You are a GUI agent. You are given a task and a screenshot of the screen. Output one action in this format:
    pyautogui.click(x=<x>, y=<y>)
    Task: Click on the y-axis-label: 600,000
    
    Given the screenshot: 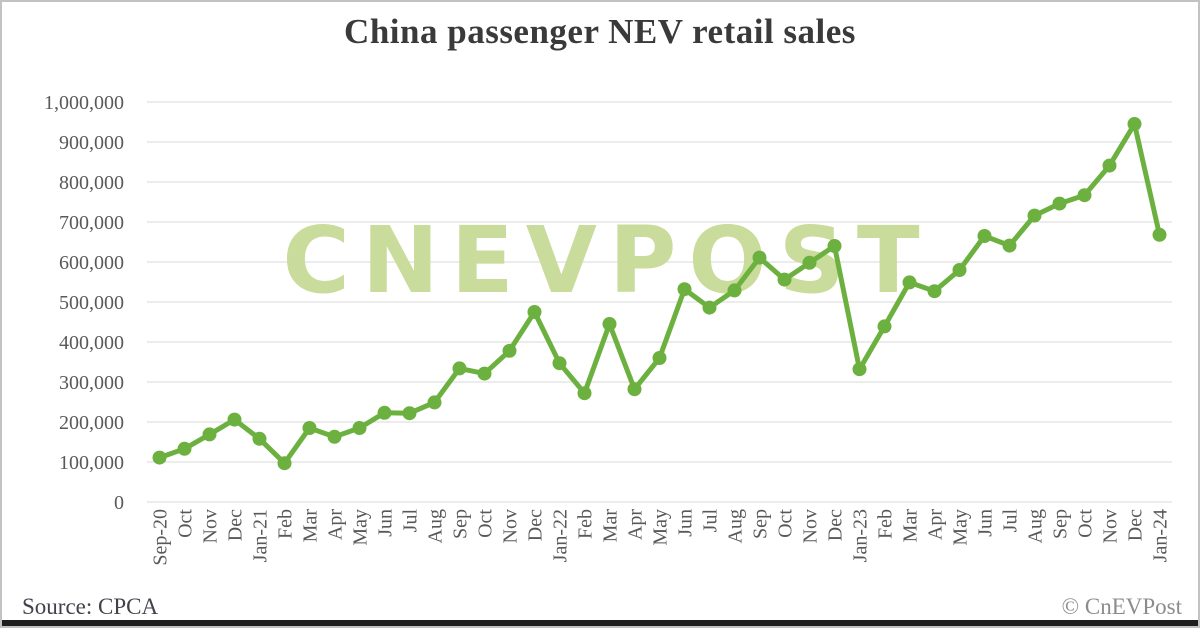 What is the action you would take?
    pyautogui.click(x=91, y=263)
    